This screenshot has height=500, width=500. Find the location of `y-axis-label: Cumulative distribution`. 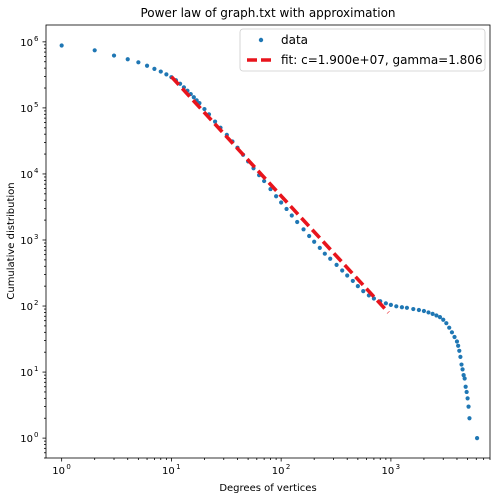

y-axis-label: Cumulative distribution is located at coordinates (11, 240).